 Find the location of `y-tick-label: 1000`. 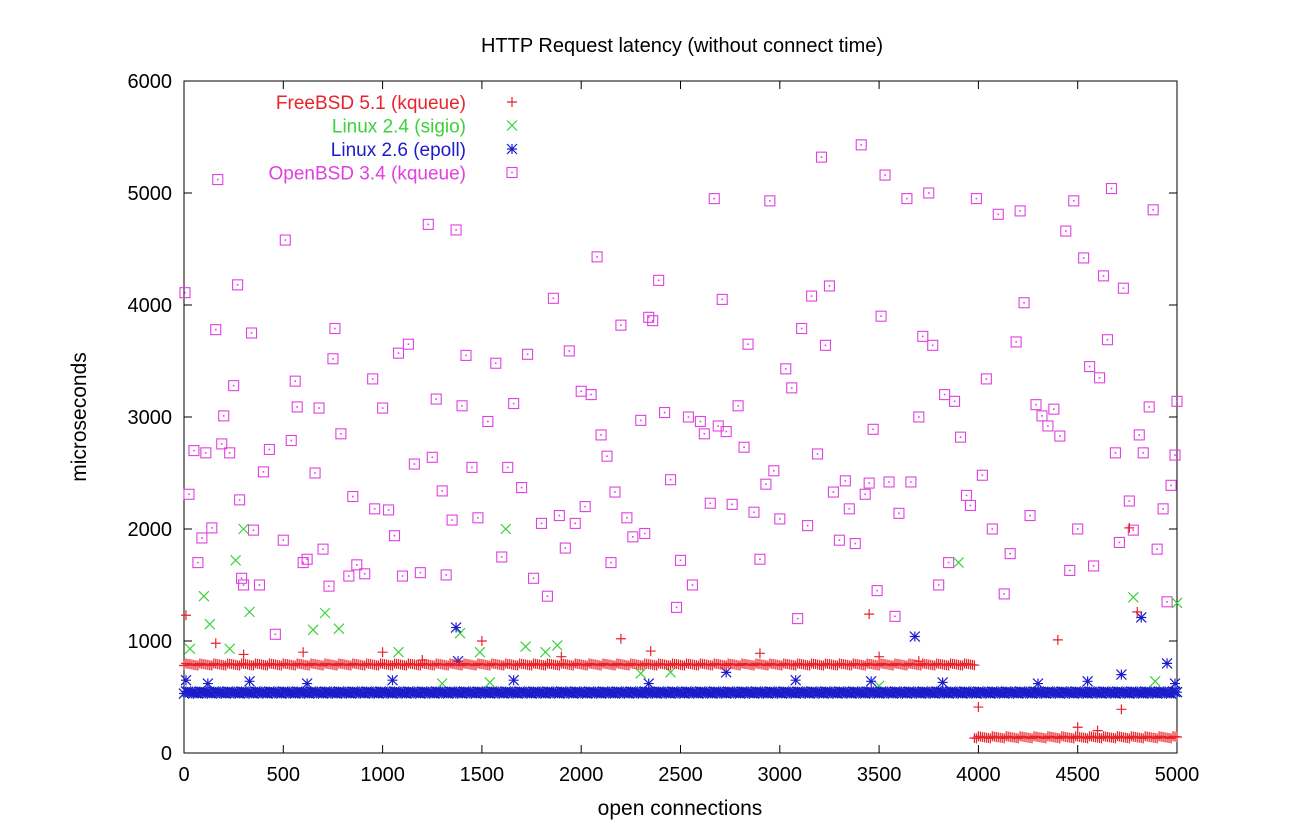

y-tick-label: 1000 is located at coordinates (150, 642).